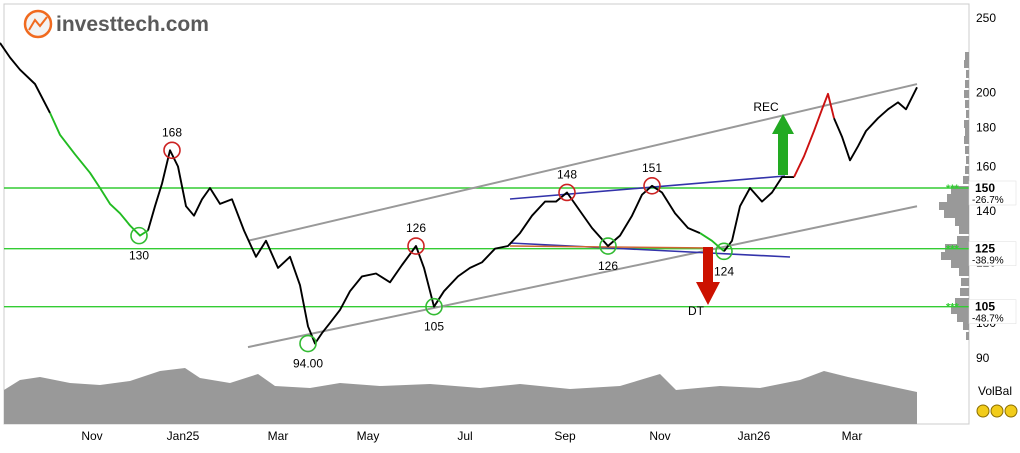  Describe the element at coordinates (724, 271) in the screenshot. I see `point-label: 124` at that location.